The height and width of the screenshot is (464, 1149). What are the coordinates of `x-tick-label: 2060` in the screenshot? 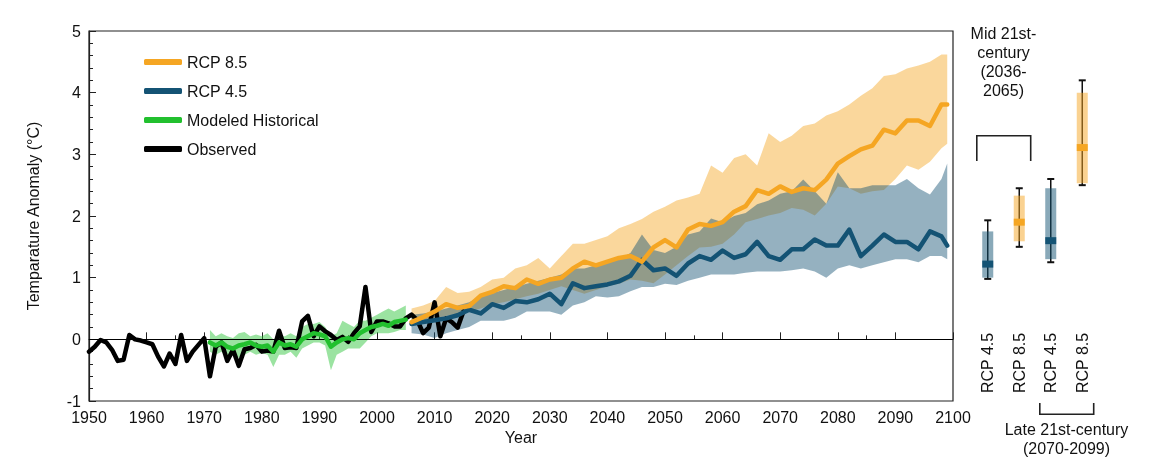 It's located at (722, 417).